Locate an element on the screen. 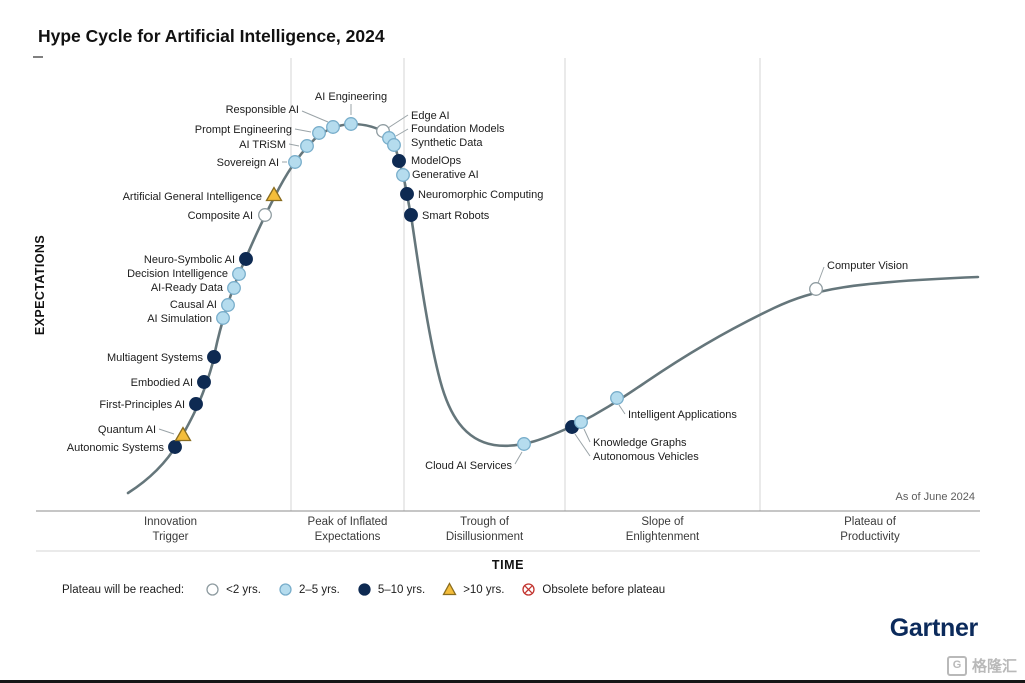  point-neuromorphic-computing is located at coordinates (407, 194).